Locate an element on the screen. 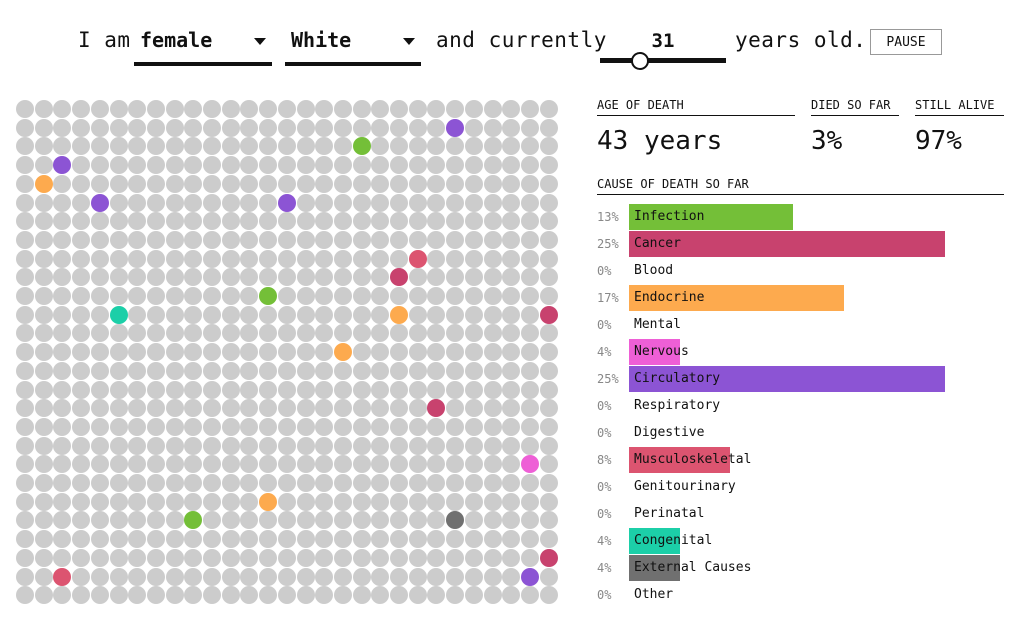 The image size is (1024, 621). age-slider-thumb is located at coordinates (640, 61).